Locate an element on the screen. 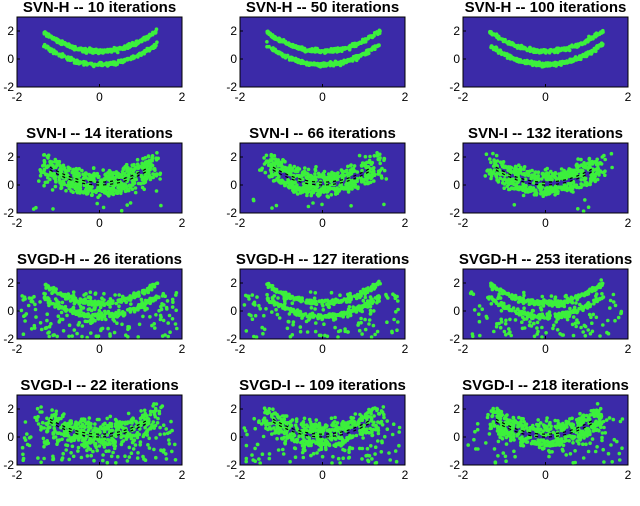  y-tick-label: 2 is located at coordinates (10, 283).